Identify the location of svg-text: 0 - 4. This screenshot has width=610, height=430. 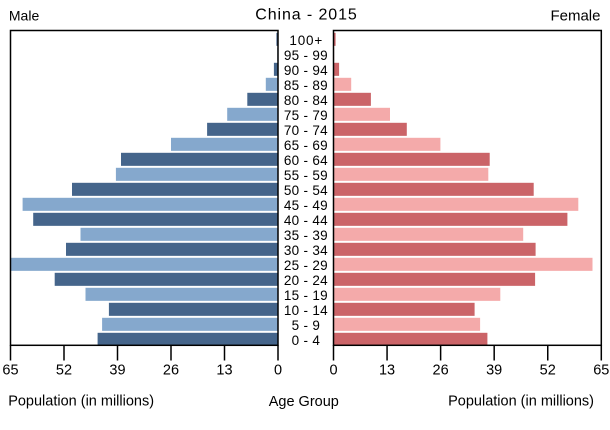
(306, 340).